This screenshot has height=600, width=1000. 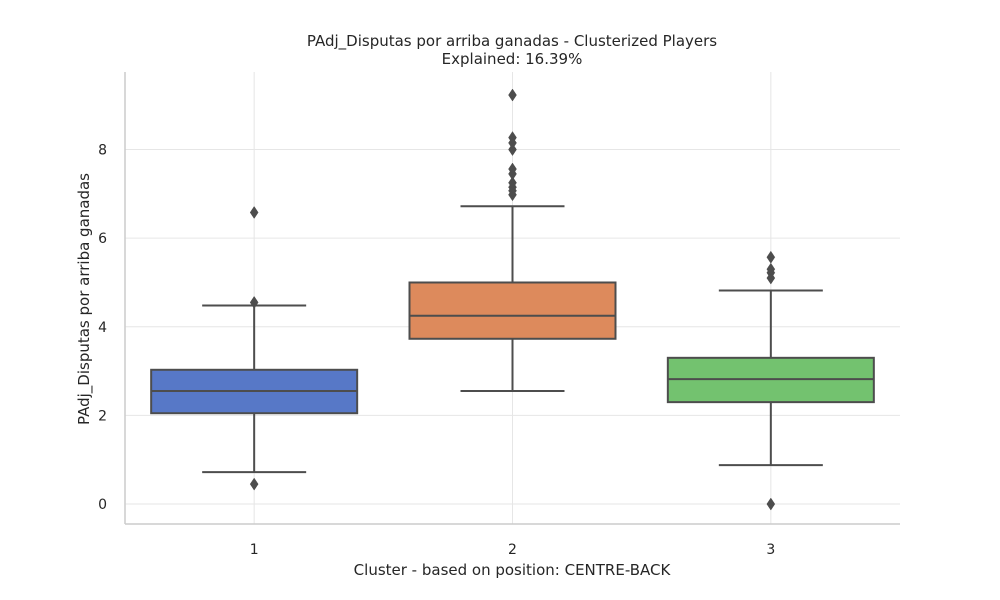 I want to click on y-axis-label: PAdj_Disputas por arriba ganadas, so click(x=84, y=299).